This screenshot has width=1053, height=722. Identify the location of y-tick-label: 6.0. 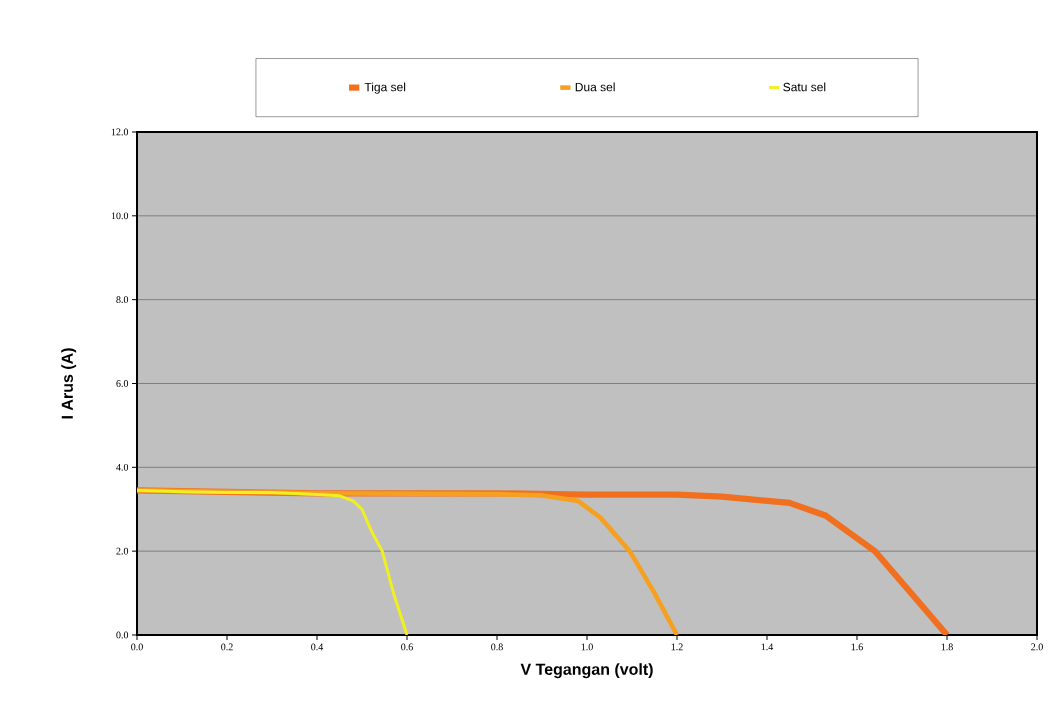
(122, 383).